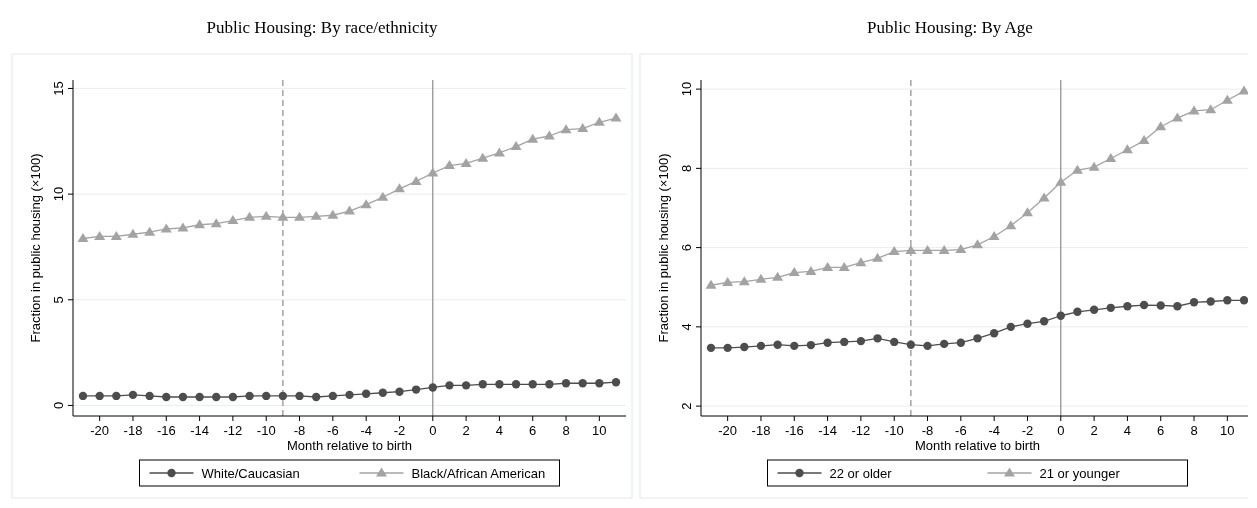  Describe the element at coordinates (1080, 473) in the screenshot. I see `legend-label: 21 or younger` at that location.